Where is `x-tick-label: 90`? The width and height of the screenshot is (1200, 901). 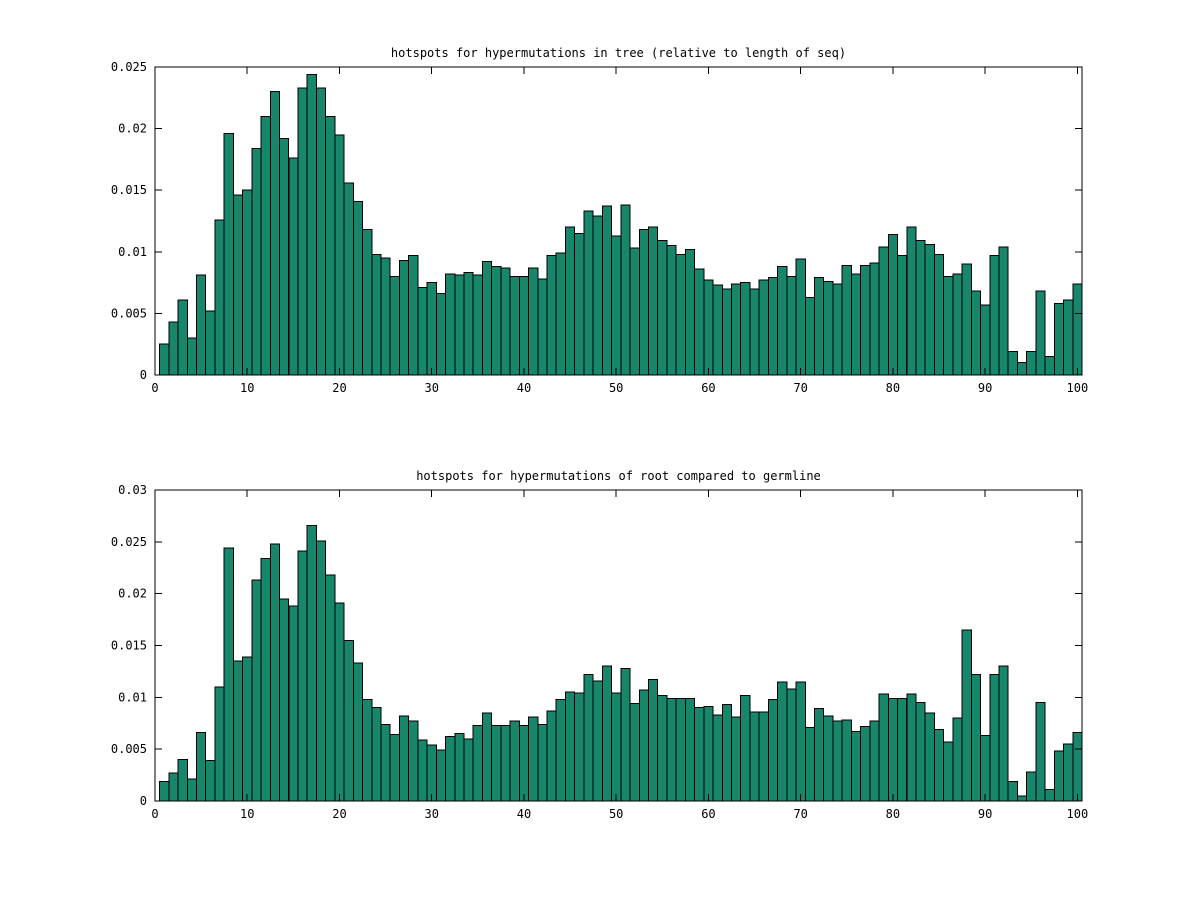
x-tick-label: 90 is located at coordinates (985, 388).